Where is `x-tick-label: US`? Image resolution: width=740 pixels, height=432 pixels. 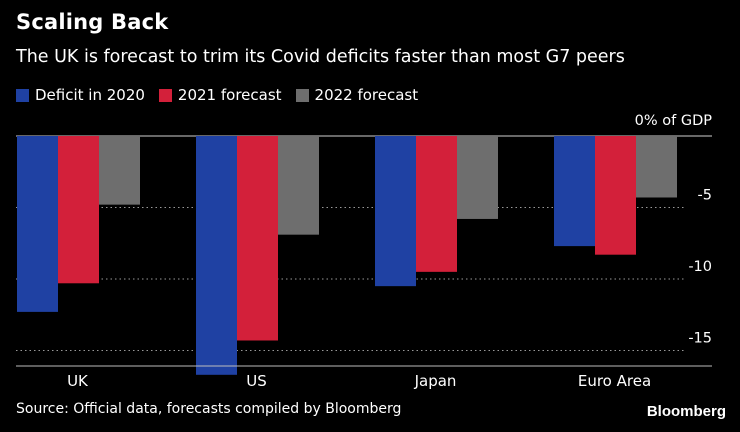 x-tick-label: US is located at coordinates (256, 381).